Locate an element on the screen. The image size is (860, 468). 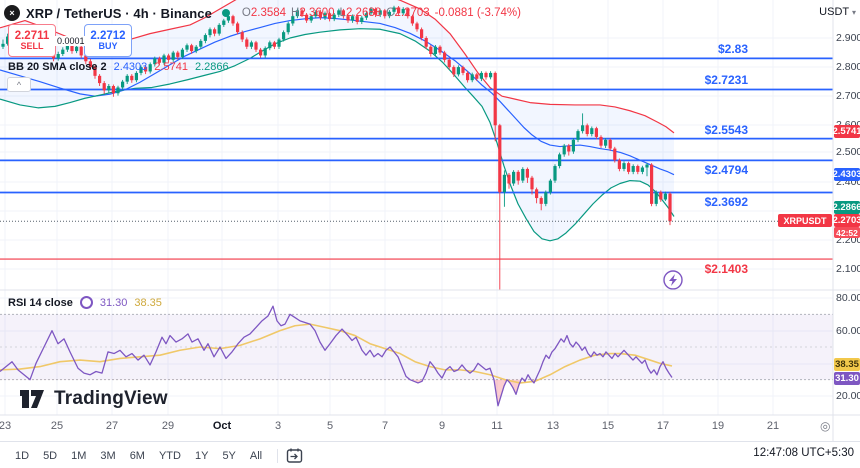
sell-button: 2.2711 SELL is located at coordinates (32, 40).